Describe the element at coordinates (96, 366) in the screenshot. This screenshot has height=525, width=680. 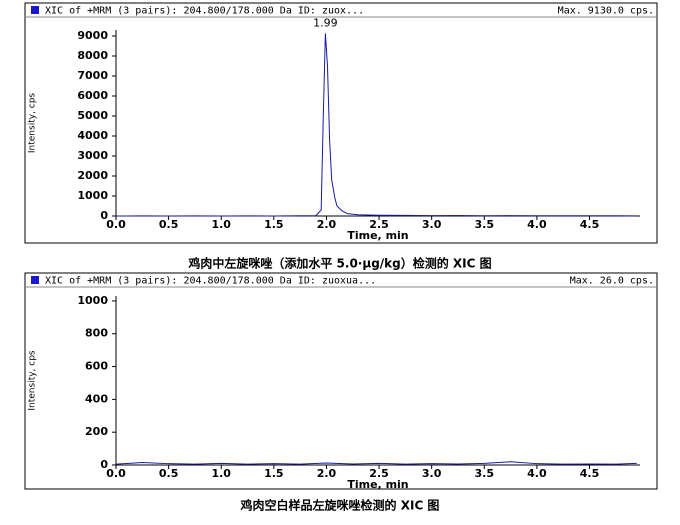
I see `y-tick-label: 600` at that location.